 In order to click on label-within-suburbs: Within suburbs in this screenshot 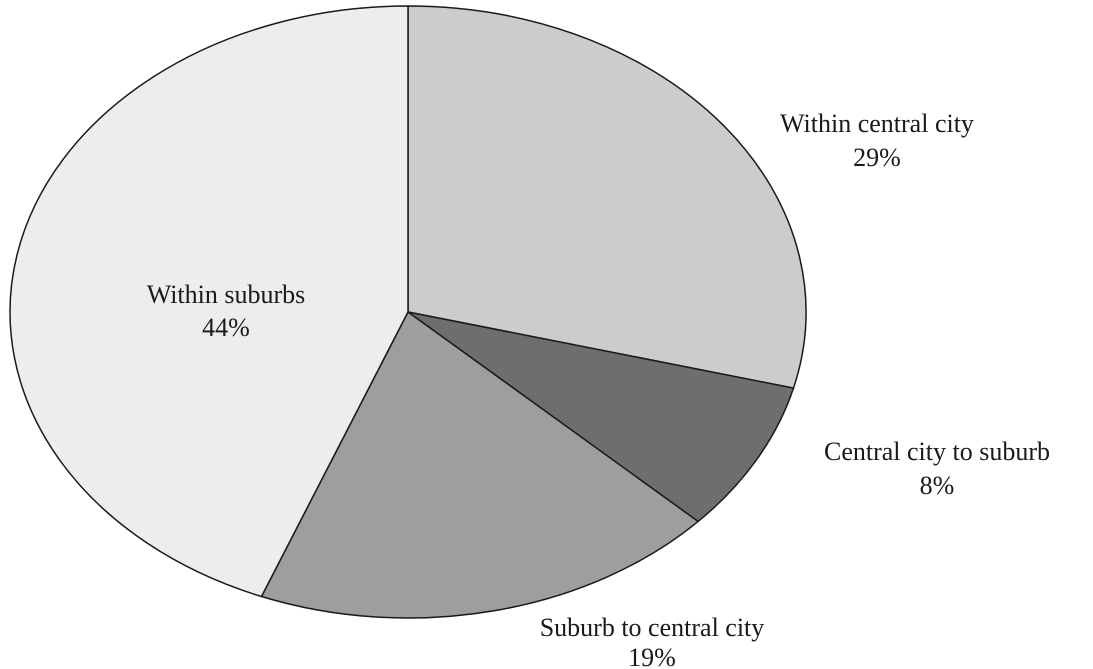, I will do `click(226, 294)`.